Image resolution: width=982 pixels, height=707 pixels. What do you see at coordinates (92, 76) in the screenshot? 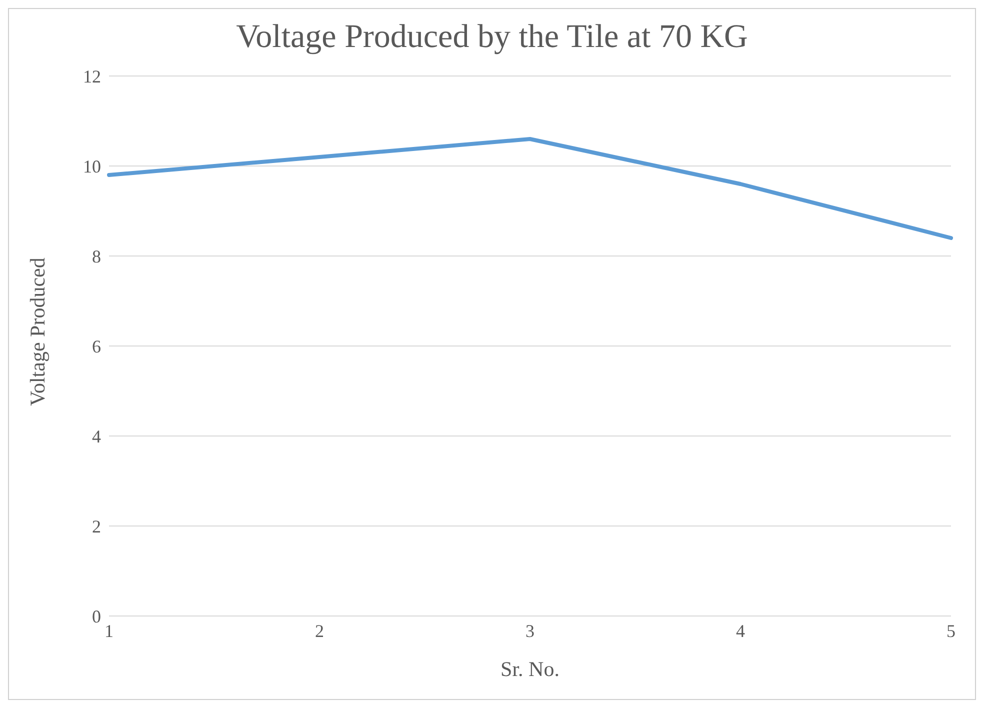
I see `y-tick-label: 12` at bounding box center [92, 76].